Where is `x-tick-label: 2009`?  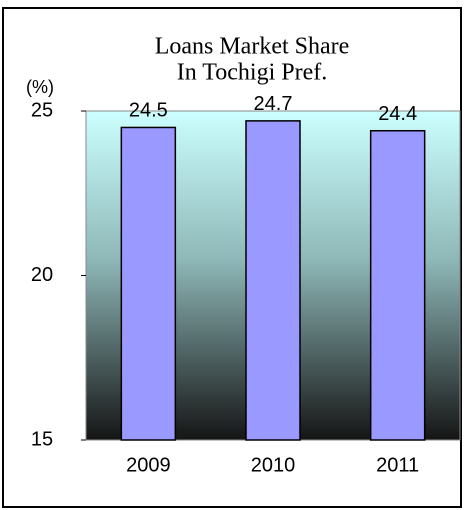
x-tick-label: 2009 is located at coordinates (148, 465).